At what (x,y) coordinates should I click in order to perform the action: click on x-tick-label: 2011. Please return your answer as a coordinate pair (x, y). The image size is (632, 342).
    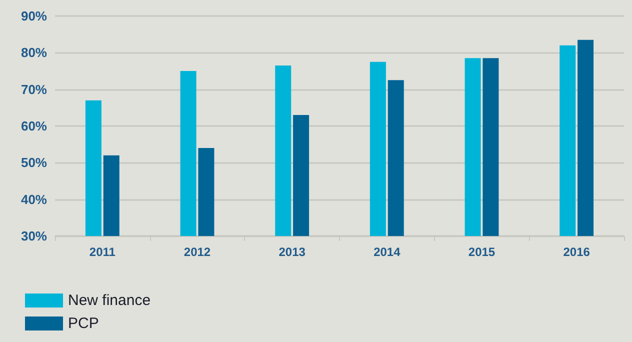
    Looking at the image, I should click on (102, 252).